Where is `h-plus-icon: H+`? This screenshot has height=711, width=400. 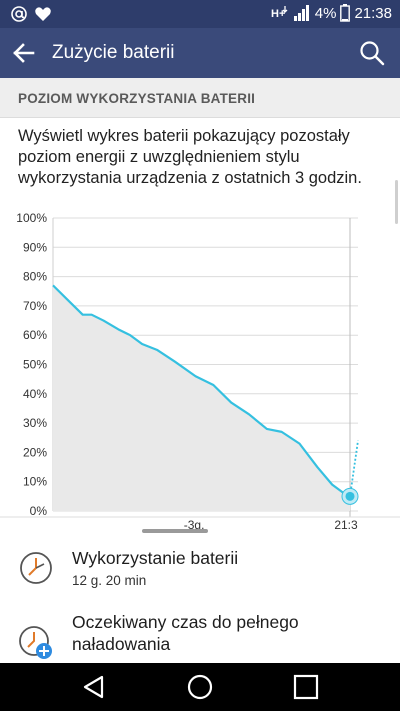 h-plus-icon: H+ is located at coordinates (279, 13).